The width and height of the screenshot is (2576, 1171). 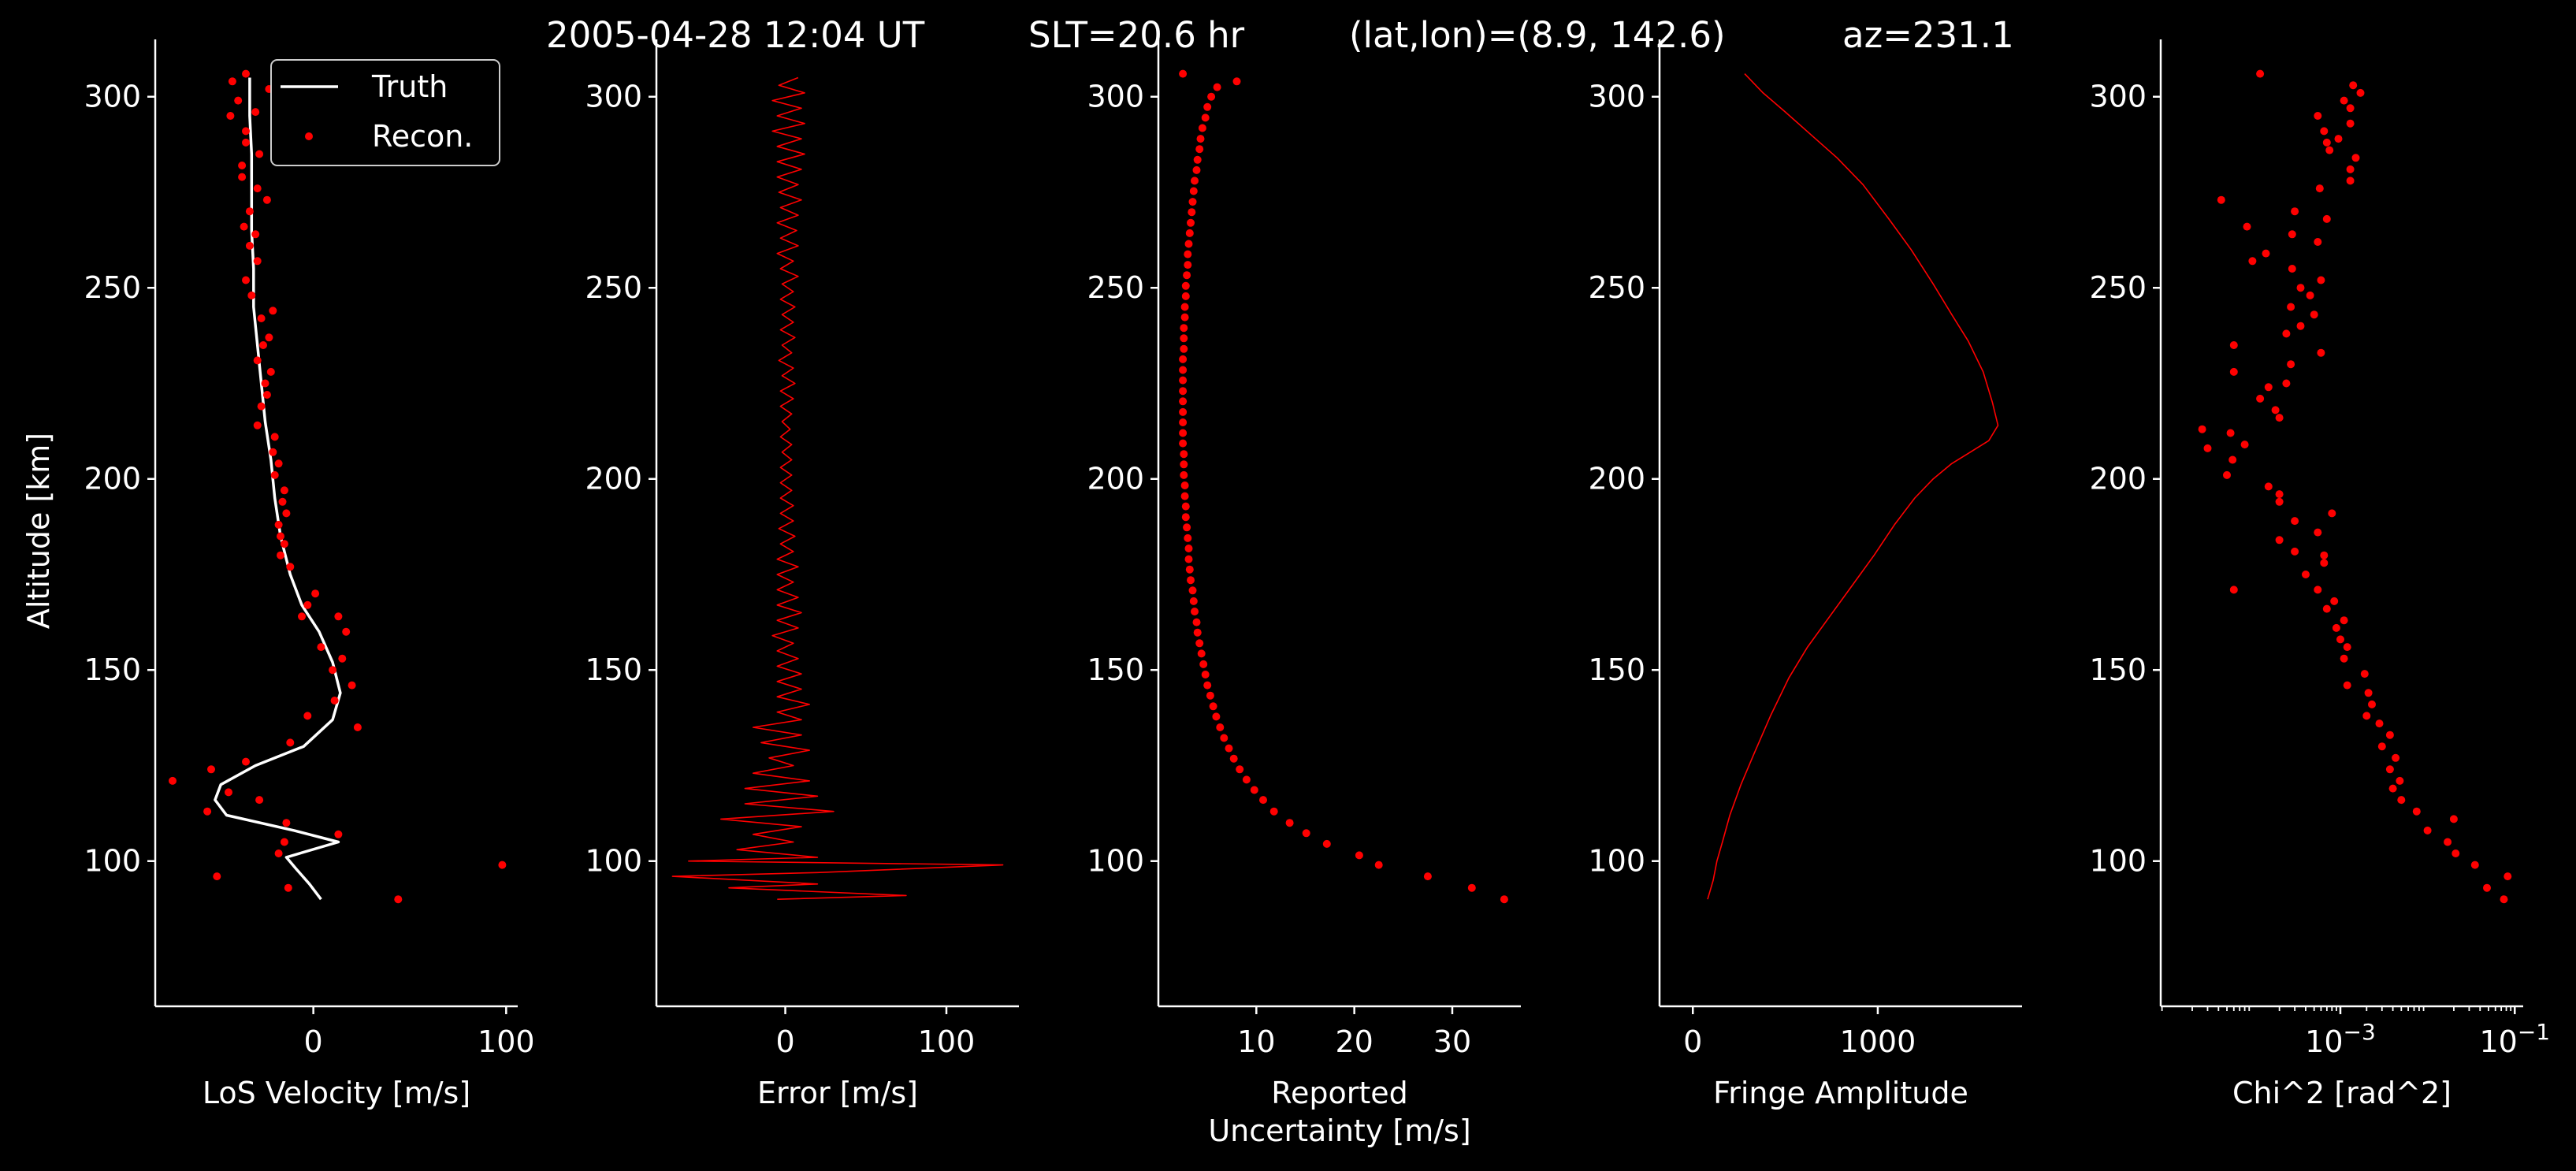 I want to click on profile-line, so click(x=1853, y=486).